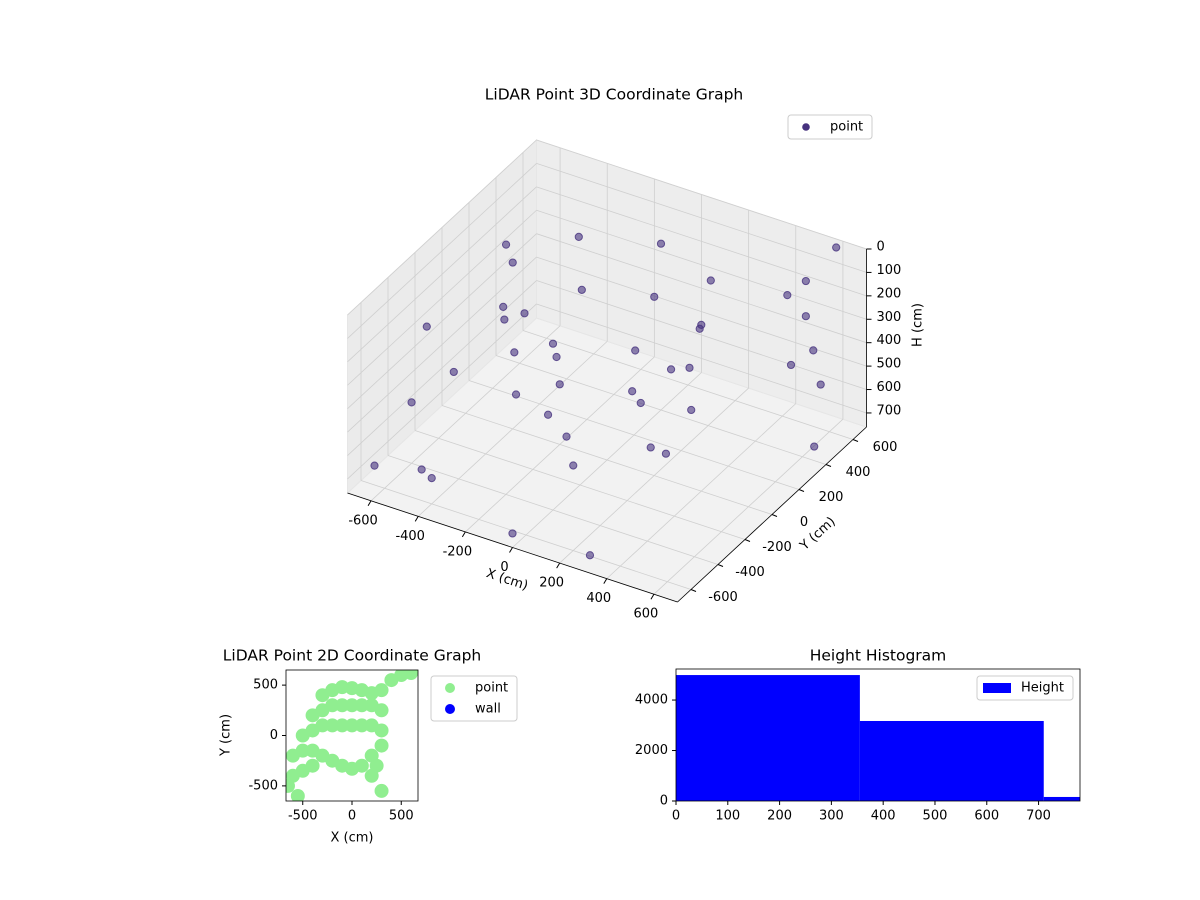  I want to click on x-tick-label: 700, so click(1038, 816).